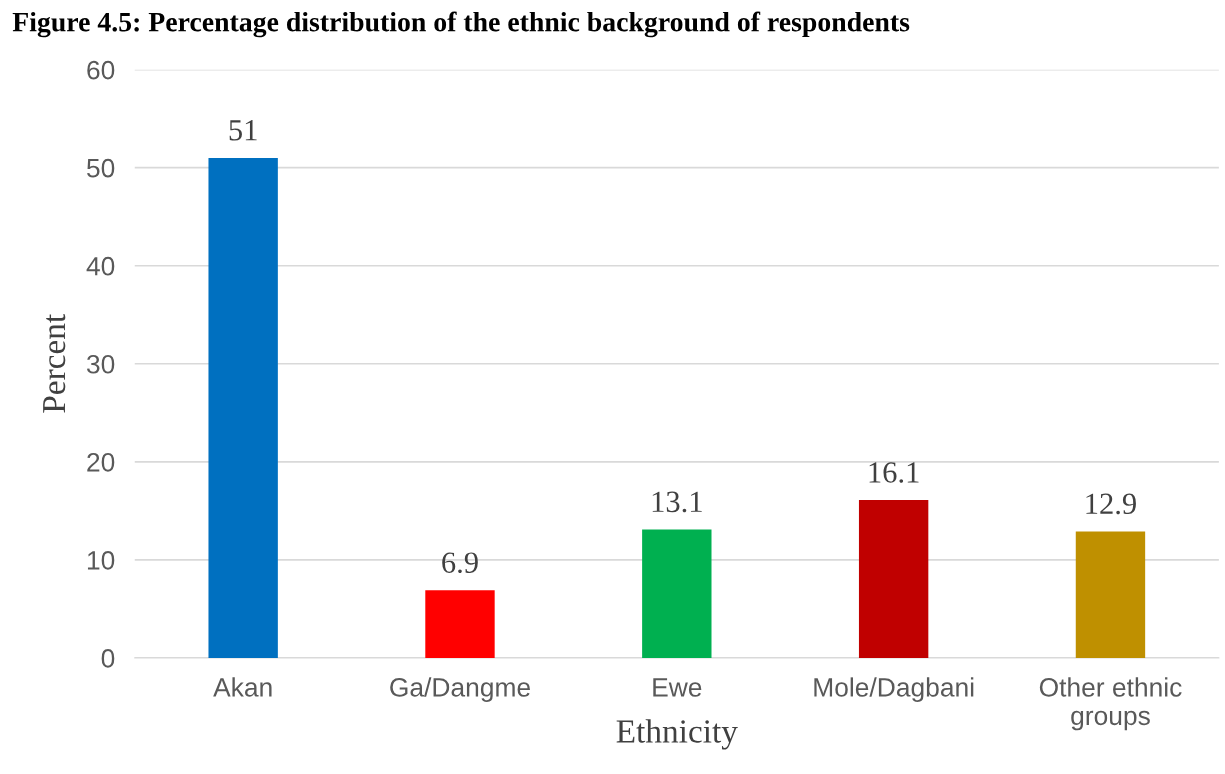 Image resolution: width=1225 pixels, height=774 pixels. What do you see at coordinates (101, 462) in the screenshot?
I see `y-tick-label: 20` at bounding box center [101, 462].